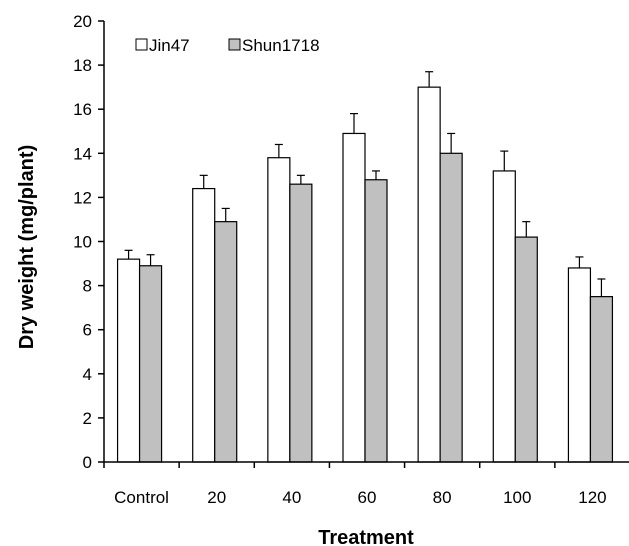  Describe the element at coordinates (291, 497) in the screenshot. I see `x-tick-label: 40` at that location.